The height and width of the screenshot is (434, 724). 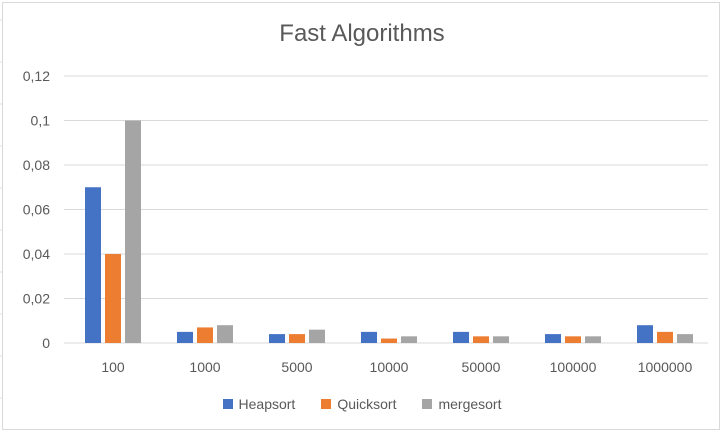 What do you see at coordinates (204, 367) in the screenshot?
I see `x-tick-label: 1000` at bounding box center [204, 367].